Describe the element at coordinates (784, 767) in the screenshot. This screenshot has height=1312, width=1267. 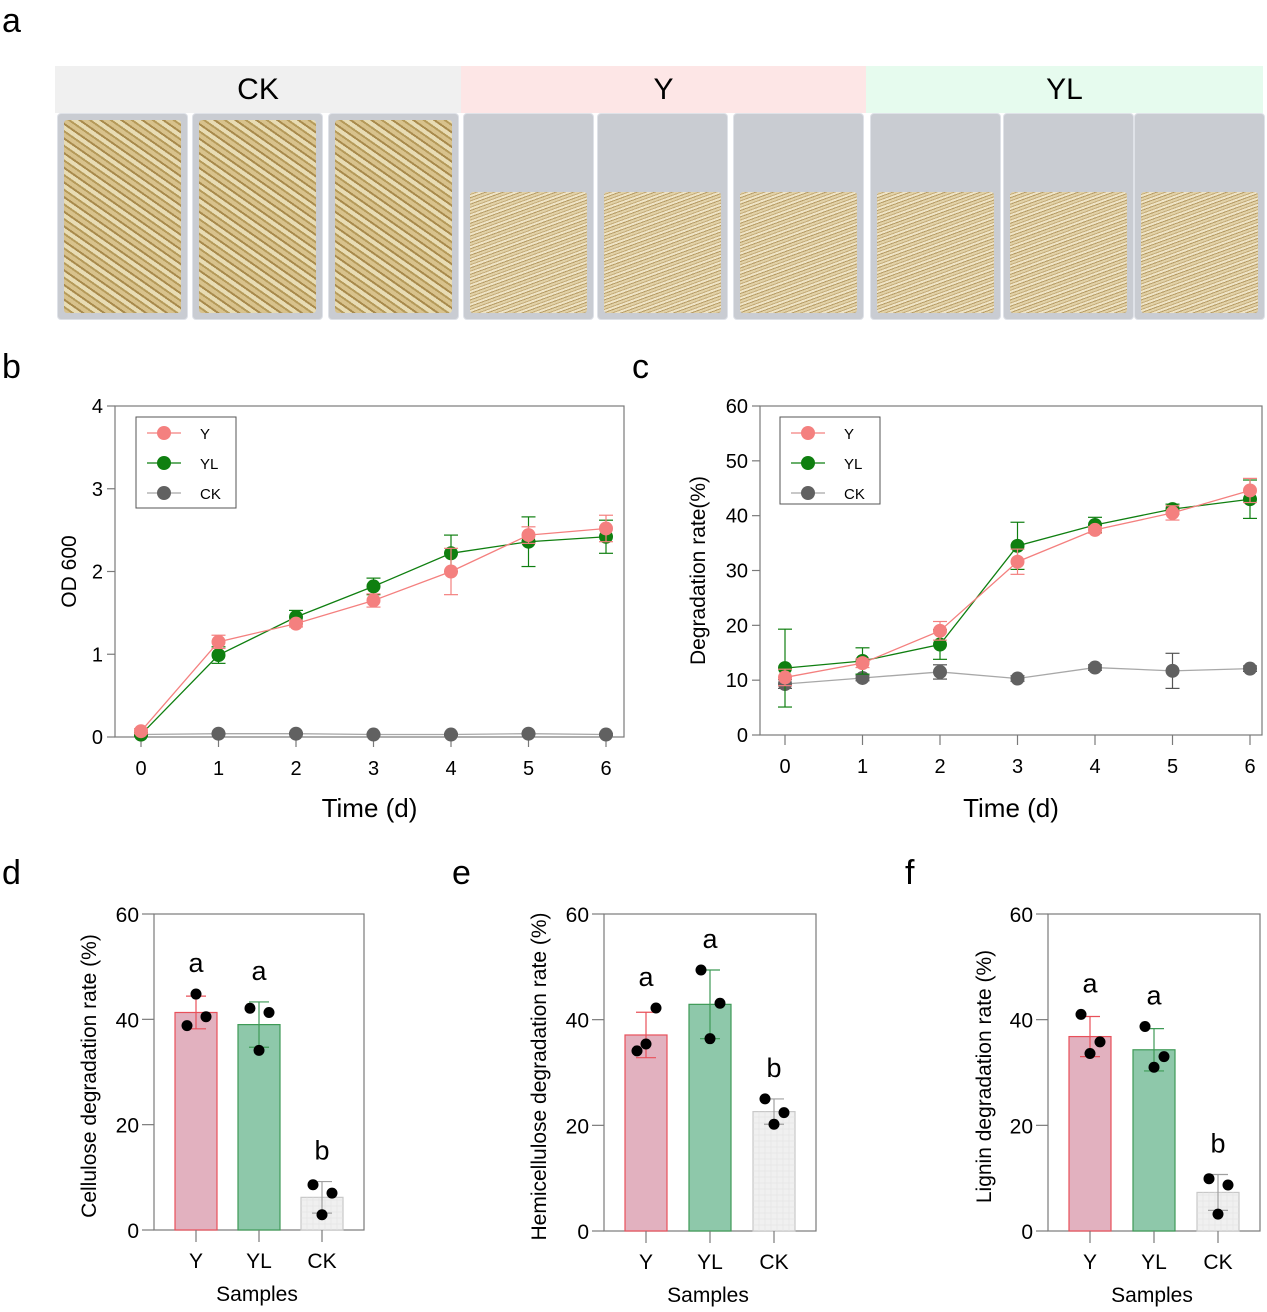
I see `x-tick-label: 0` at that location.